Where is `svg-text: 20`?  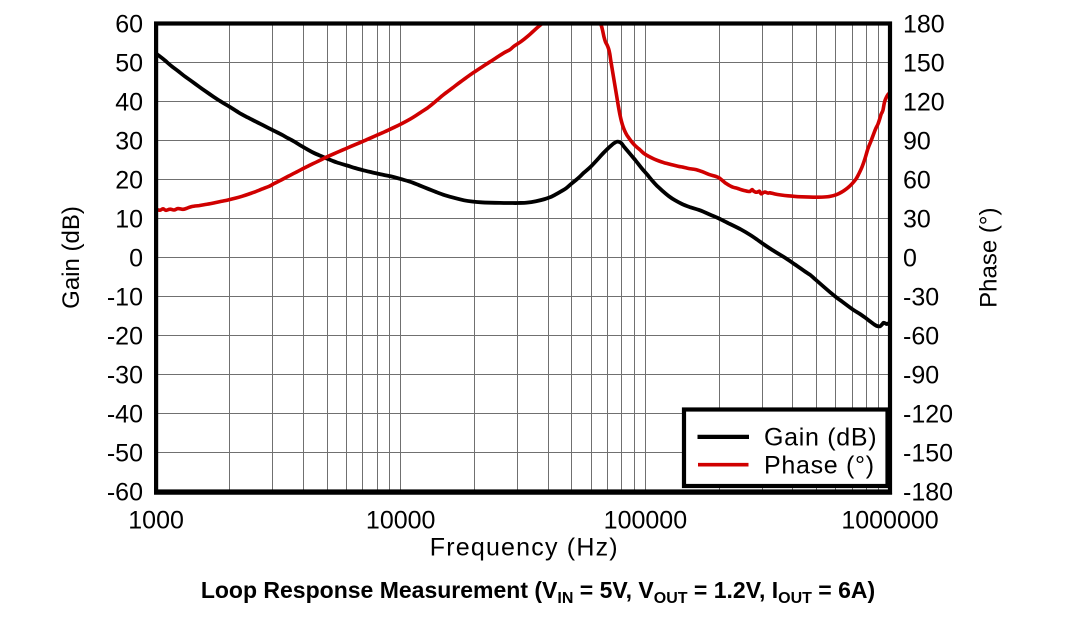
svg-text: 20 is located at coordinates (129, 181).